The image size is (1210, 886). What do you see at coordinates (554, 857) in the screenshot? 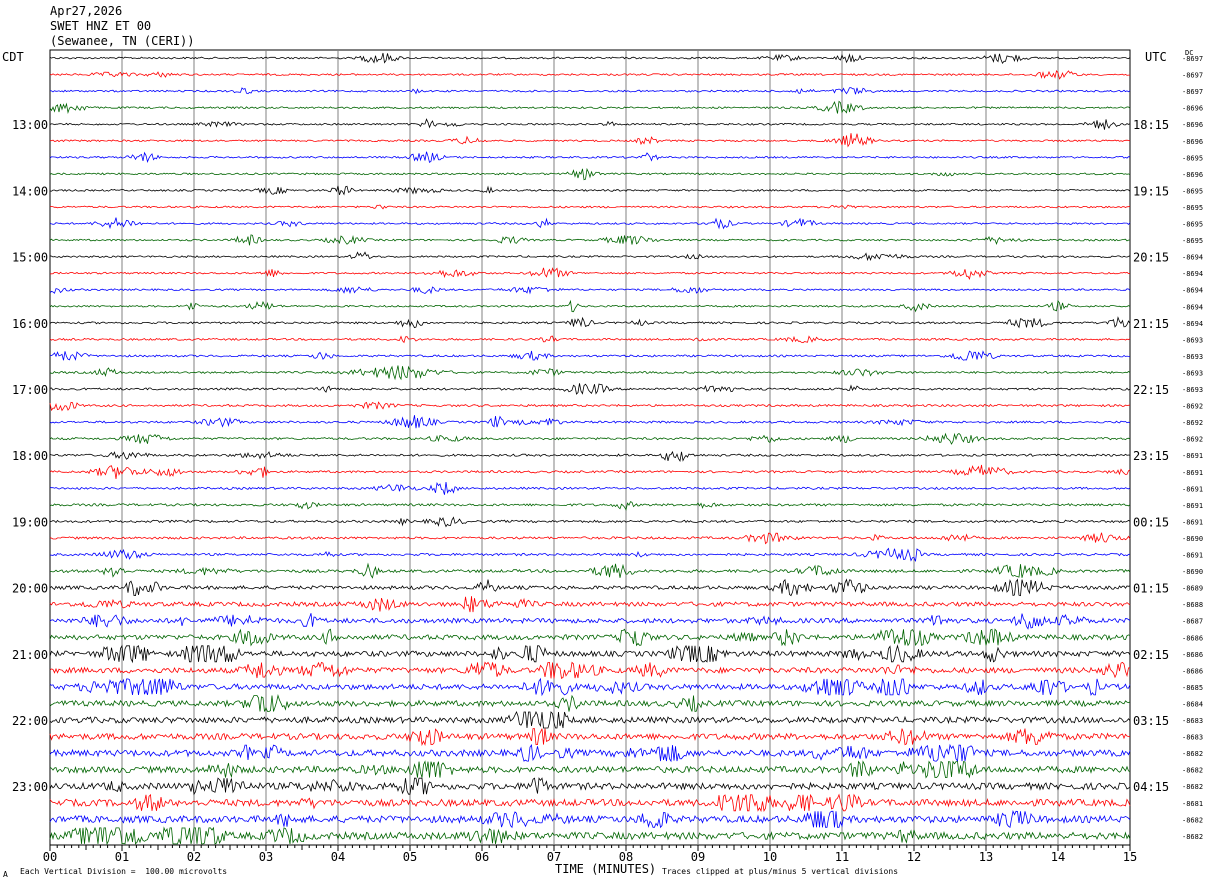
I see `x-tick-label: 07` at bounding box center [554, 857].